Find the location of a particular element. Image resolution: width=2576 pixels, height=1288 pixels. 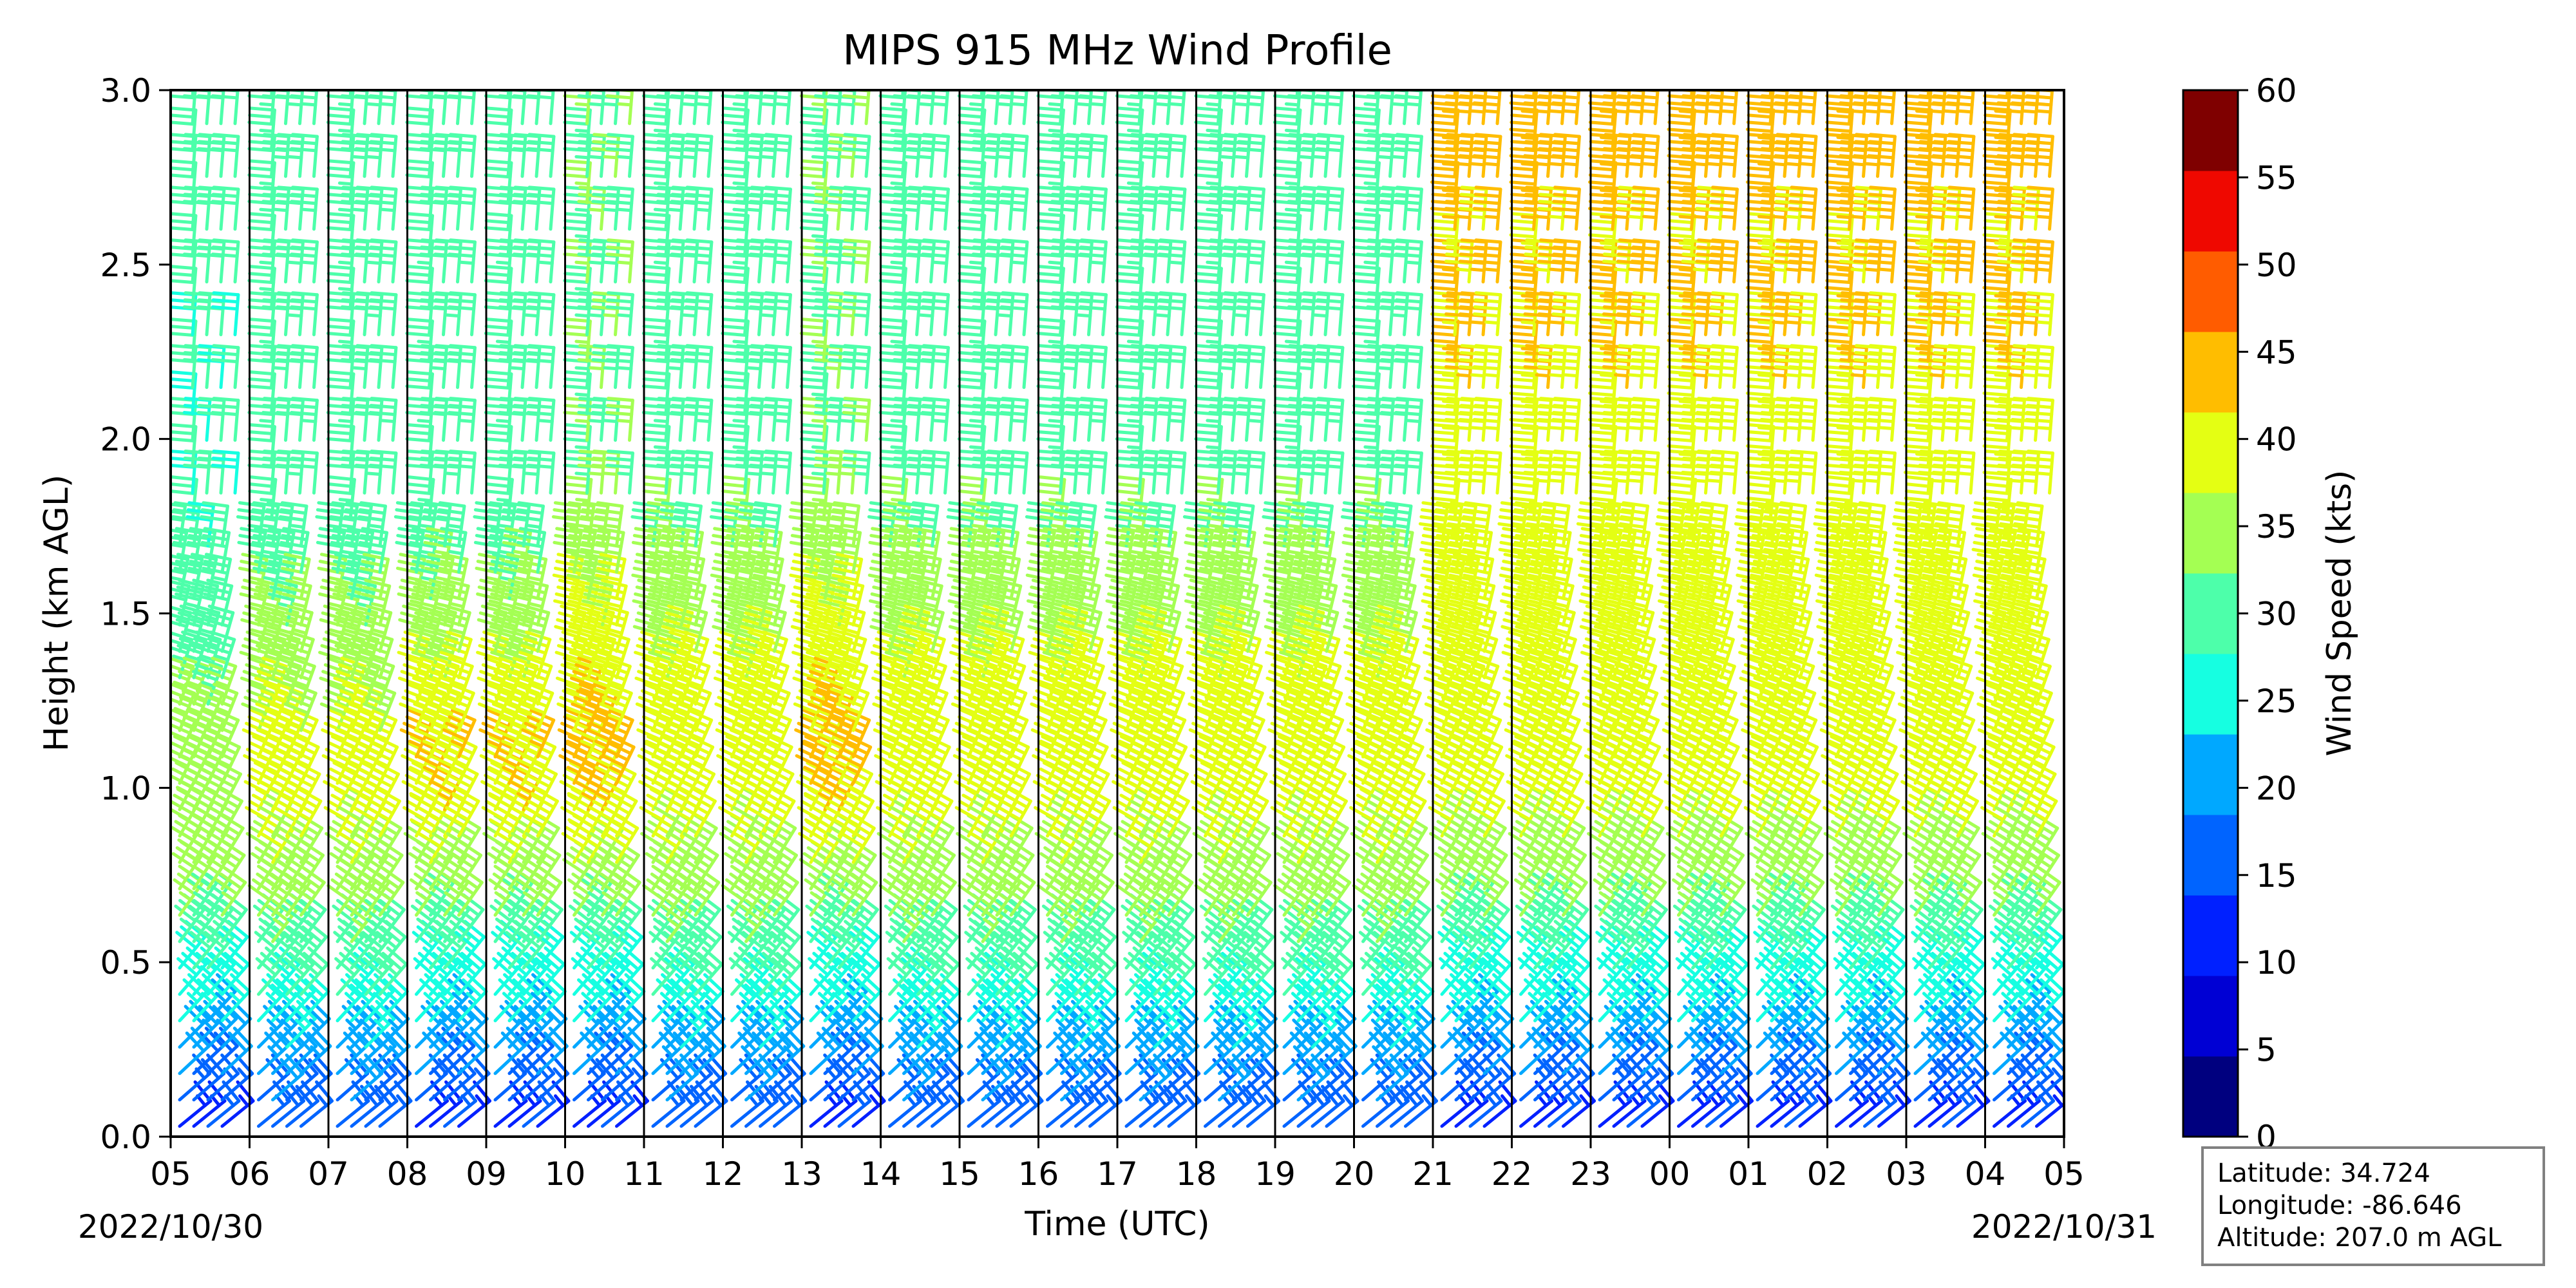

x-tick-label: 17 is located at coordinates (1117, 1174).